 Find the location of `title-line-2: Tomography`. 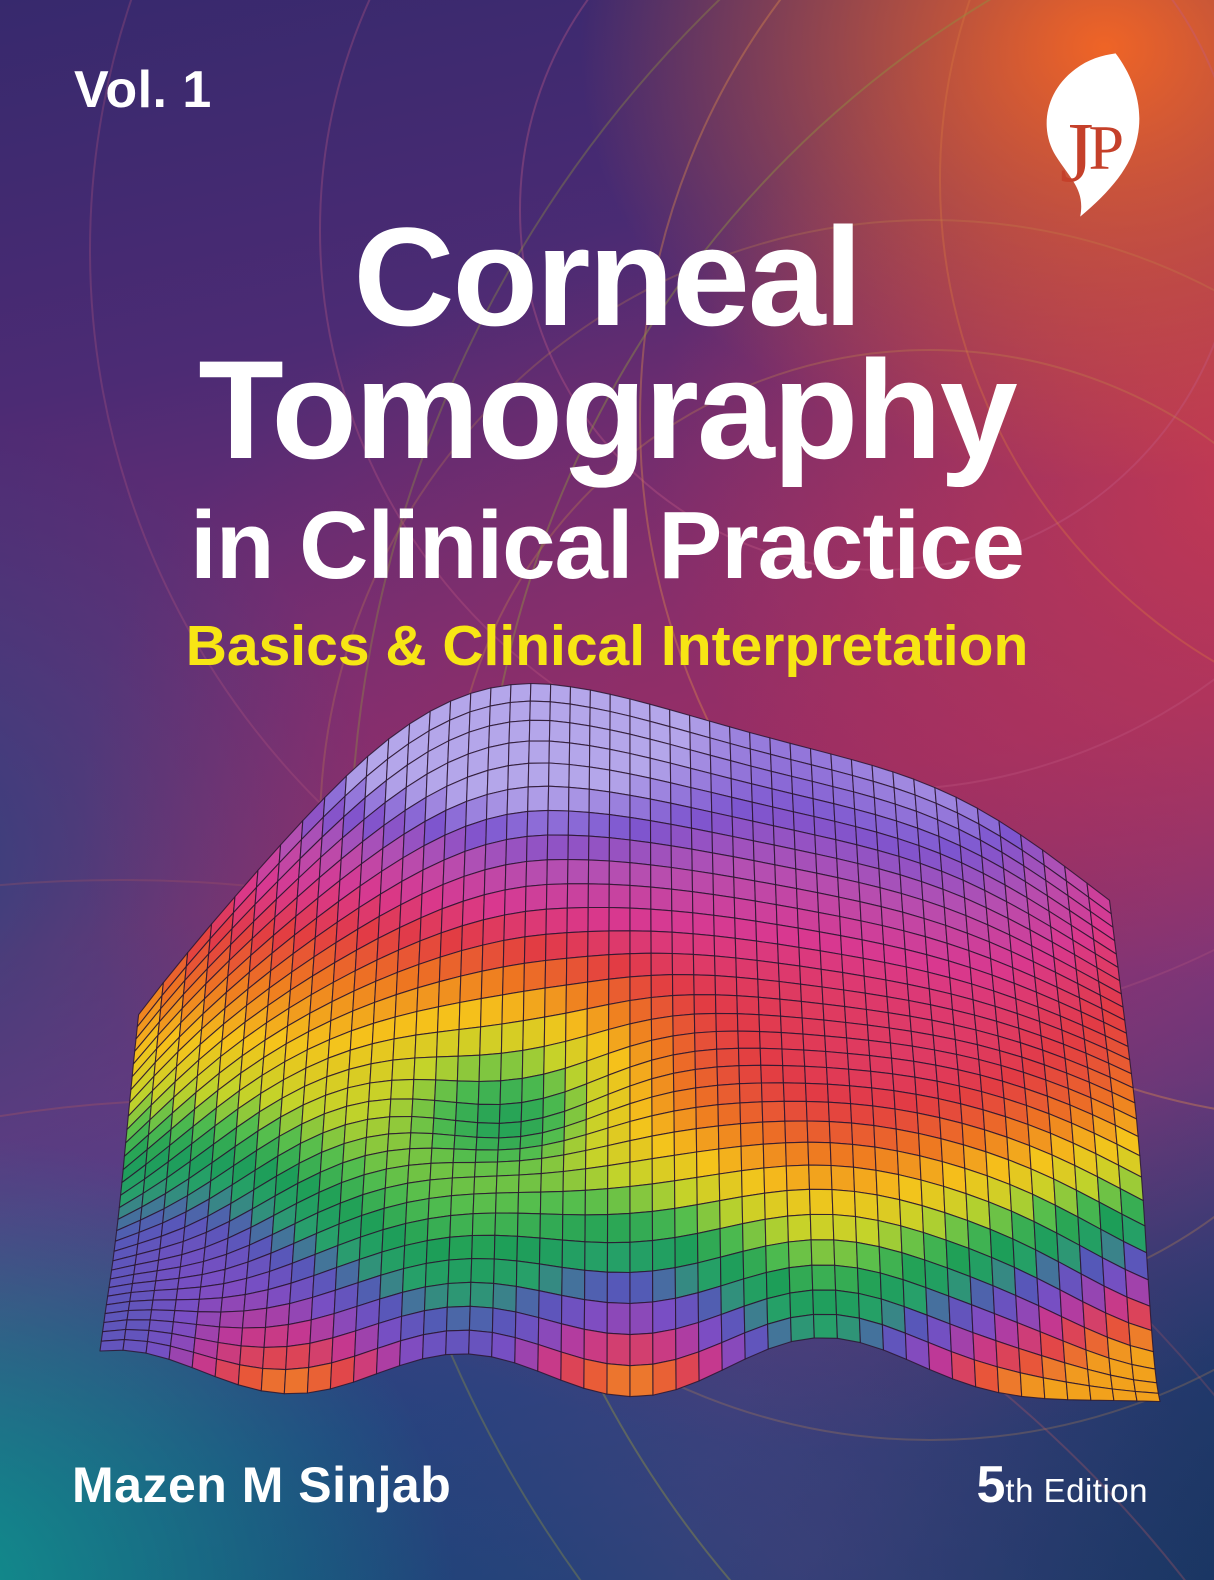

title-line-2: Tomography is located at coordinates (607, 409).